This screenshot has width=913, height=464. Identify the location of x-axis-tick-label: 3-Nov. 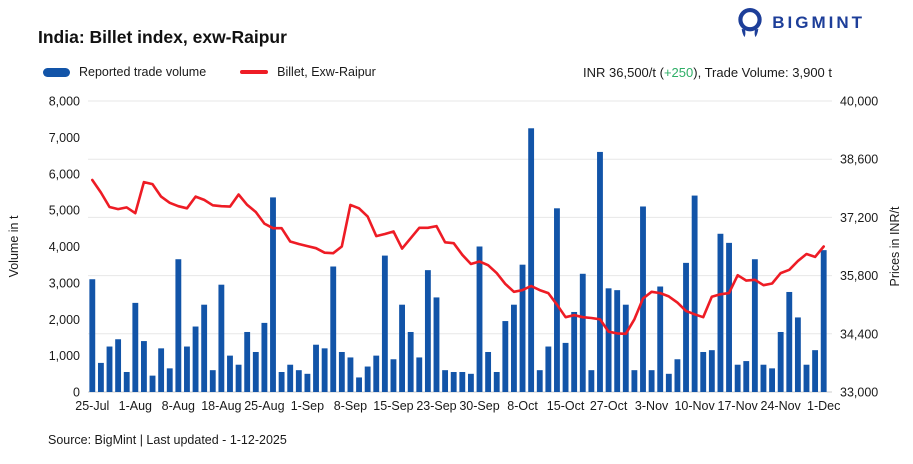
(652, 406).